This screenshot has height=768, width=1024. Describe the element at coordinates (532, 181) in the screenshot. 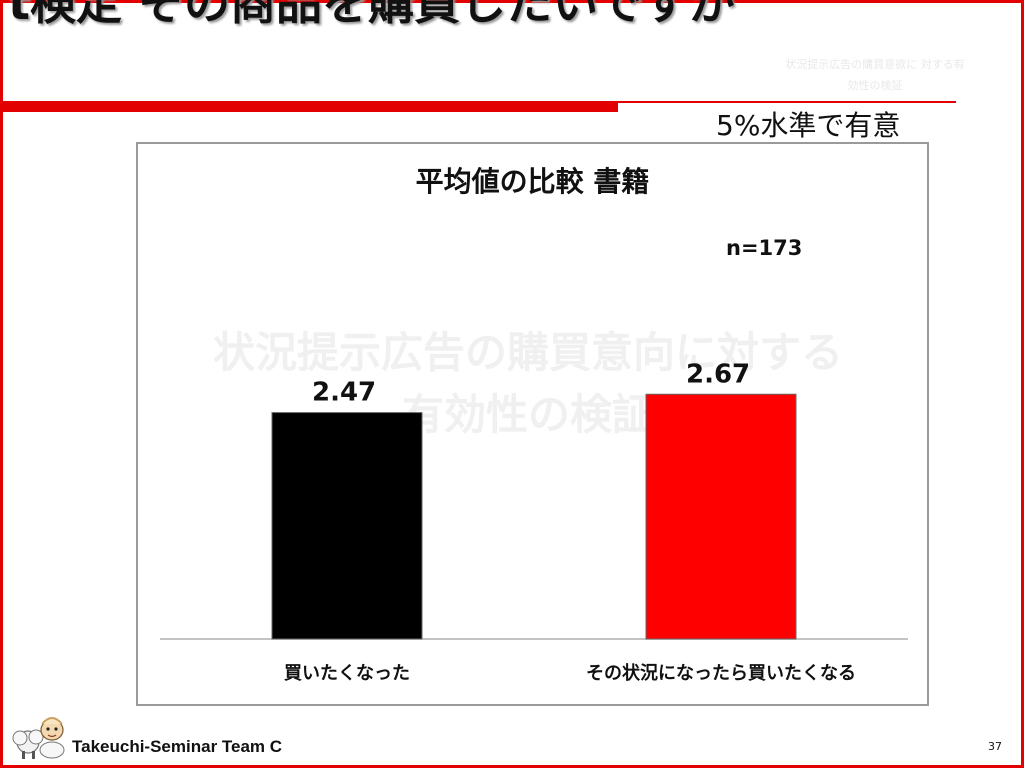

I see `chart-title: 平均値の比較 書籍` at that location.